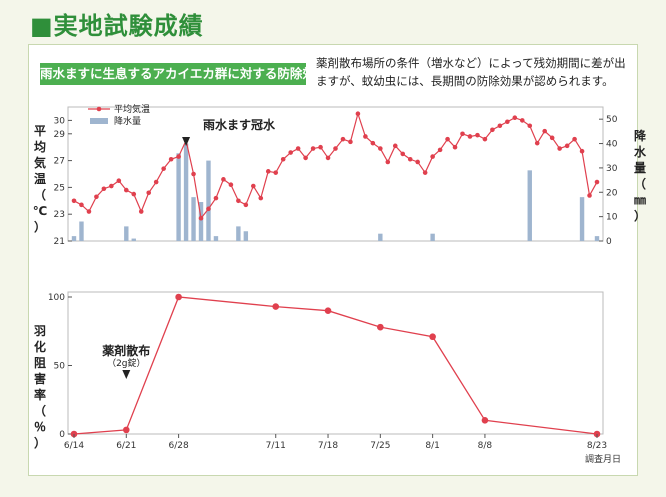  Describe the element at coordinates (640, 215) in the screenshot. I see `right-axis-label-char: ）` at that location.